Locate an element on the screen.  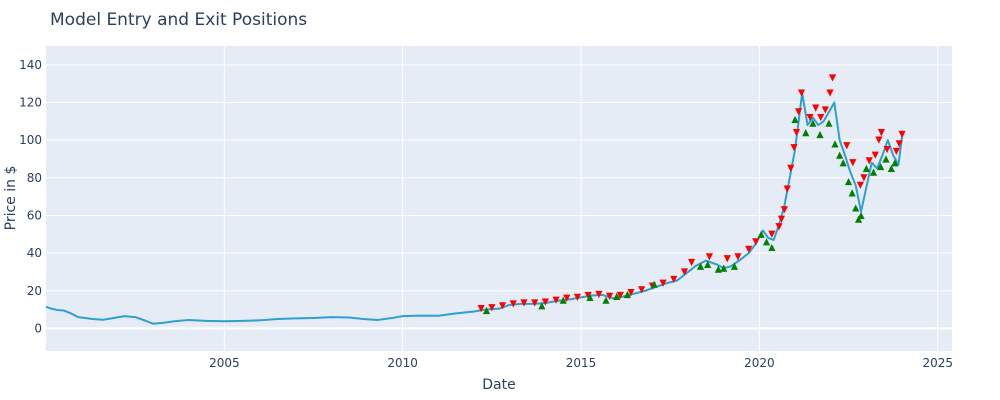
y-tick-label: 120 is located at coordinates (30, 102).